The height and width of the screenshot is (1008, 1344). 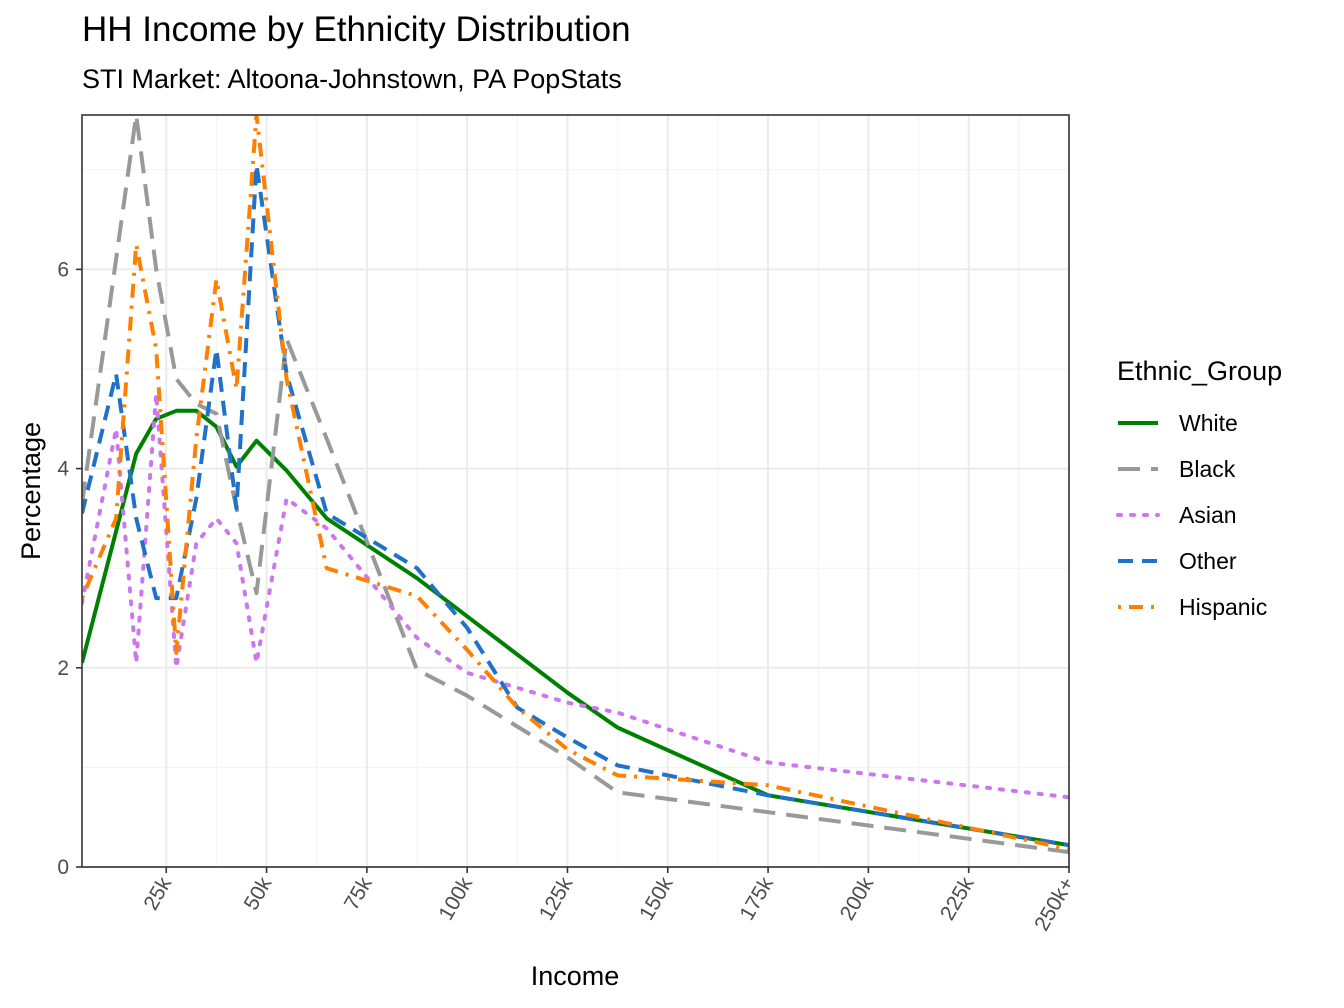 I want to click on x-axis: 25k 50k 75k 100k 125k 150k 175k 200k 225k 250k+, so click(x=609, y=901).